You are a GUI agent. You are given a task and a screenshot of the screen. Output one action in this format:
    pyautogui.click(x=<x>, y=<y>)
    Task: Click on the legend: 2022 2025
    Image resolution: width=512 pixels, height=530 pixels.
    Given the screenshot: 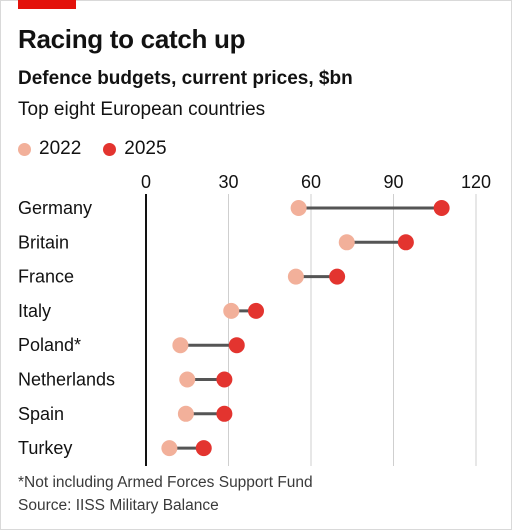 What is the action you would take?
    pyautogui.click(x=103, y=149)
    